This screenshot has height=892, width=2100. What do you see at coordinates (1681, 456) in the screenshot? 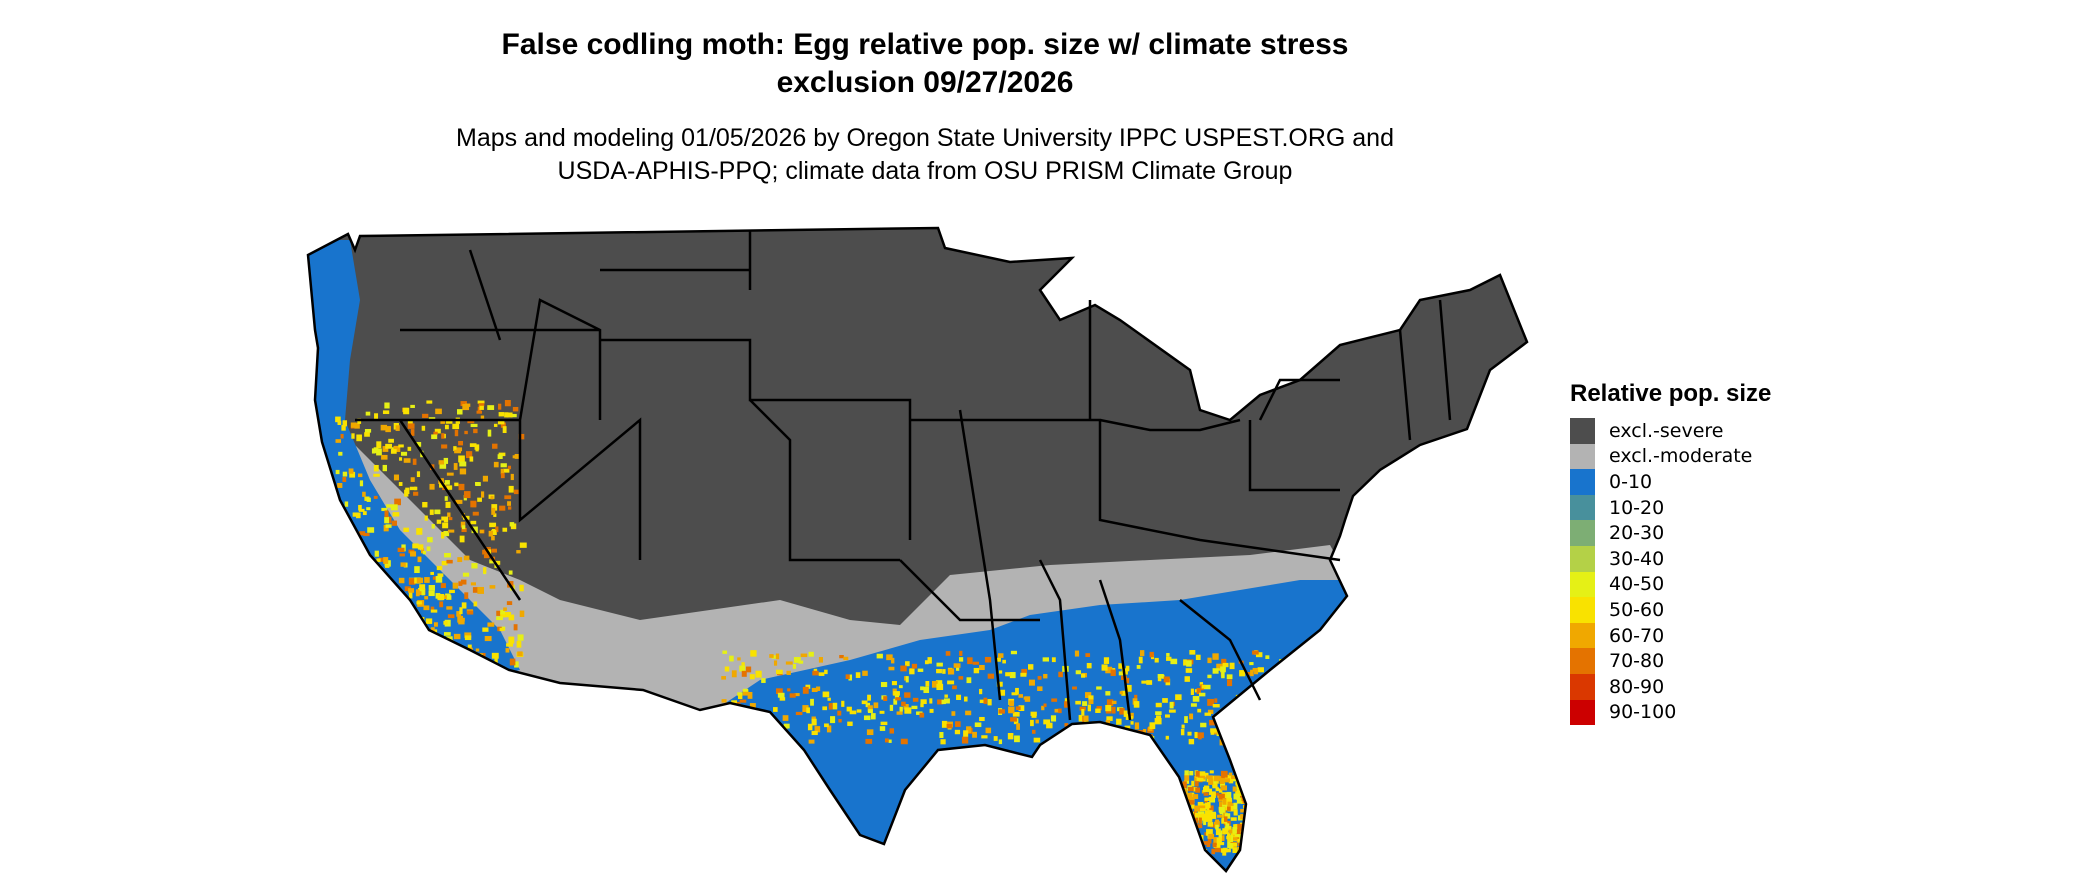
I see `legend-label: excl.-moderate` at bounding box center [1681, 456].